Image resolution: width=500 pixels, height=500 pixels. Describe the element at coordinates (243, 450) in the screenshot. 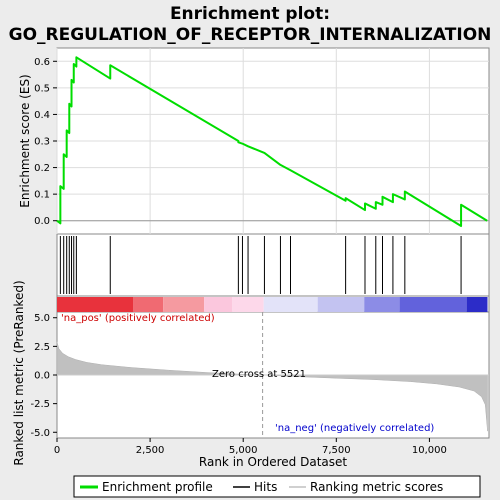

I see `x-tick-label: 5,000` at that location.